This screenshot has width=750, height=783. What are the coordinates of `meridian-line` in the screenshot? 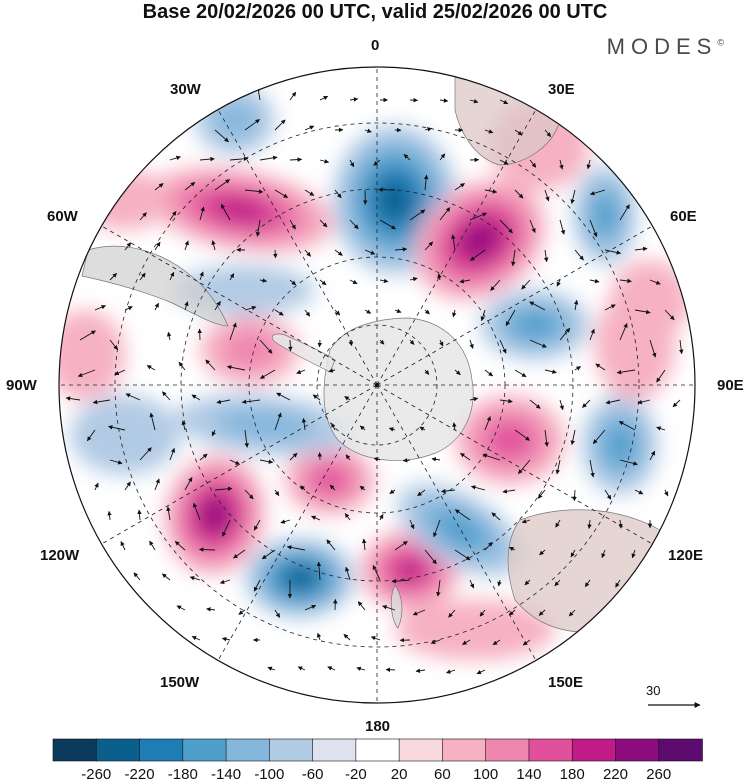 It's located at (514, 464).